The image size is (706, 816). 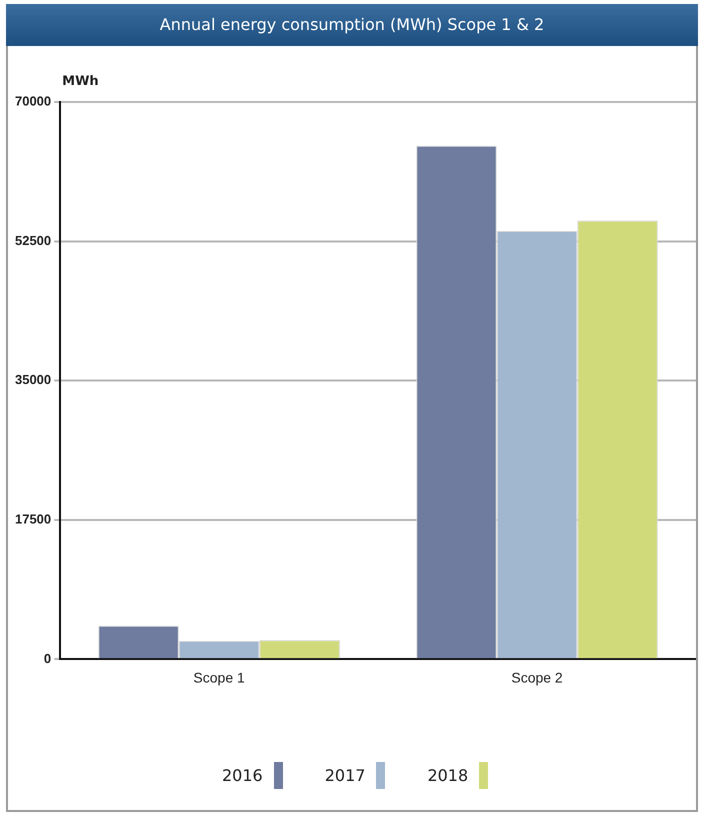 What do you see at coordinates (33, 380) in the screenshot?
I see `y-tick-label: 35000` at bounding box center [33, 380].